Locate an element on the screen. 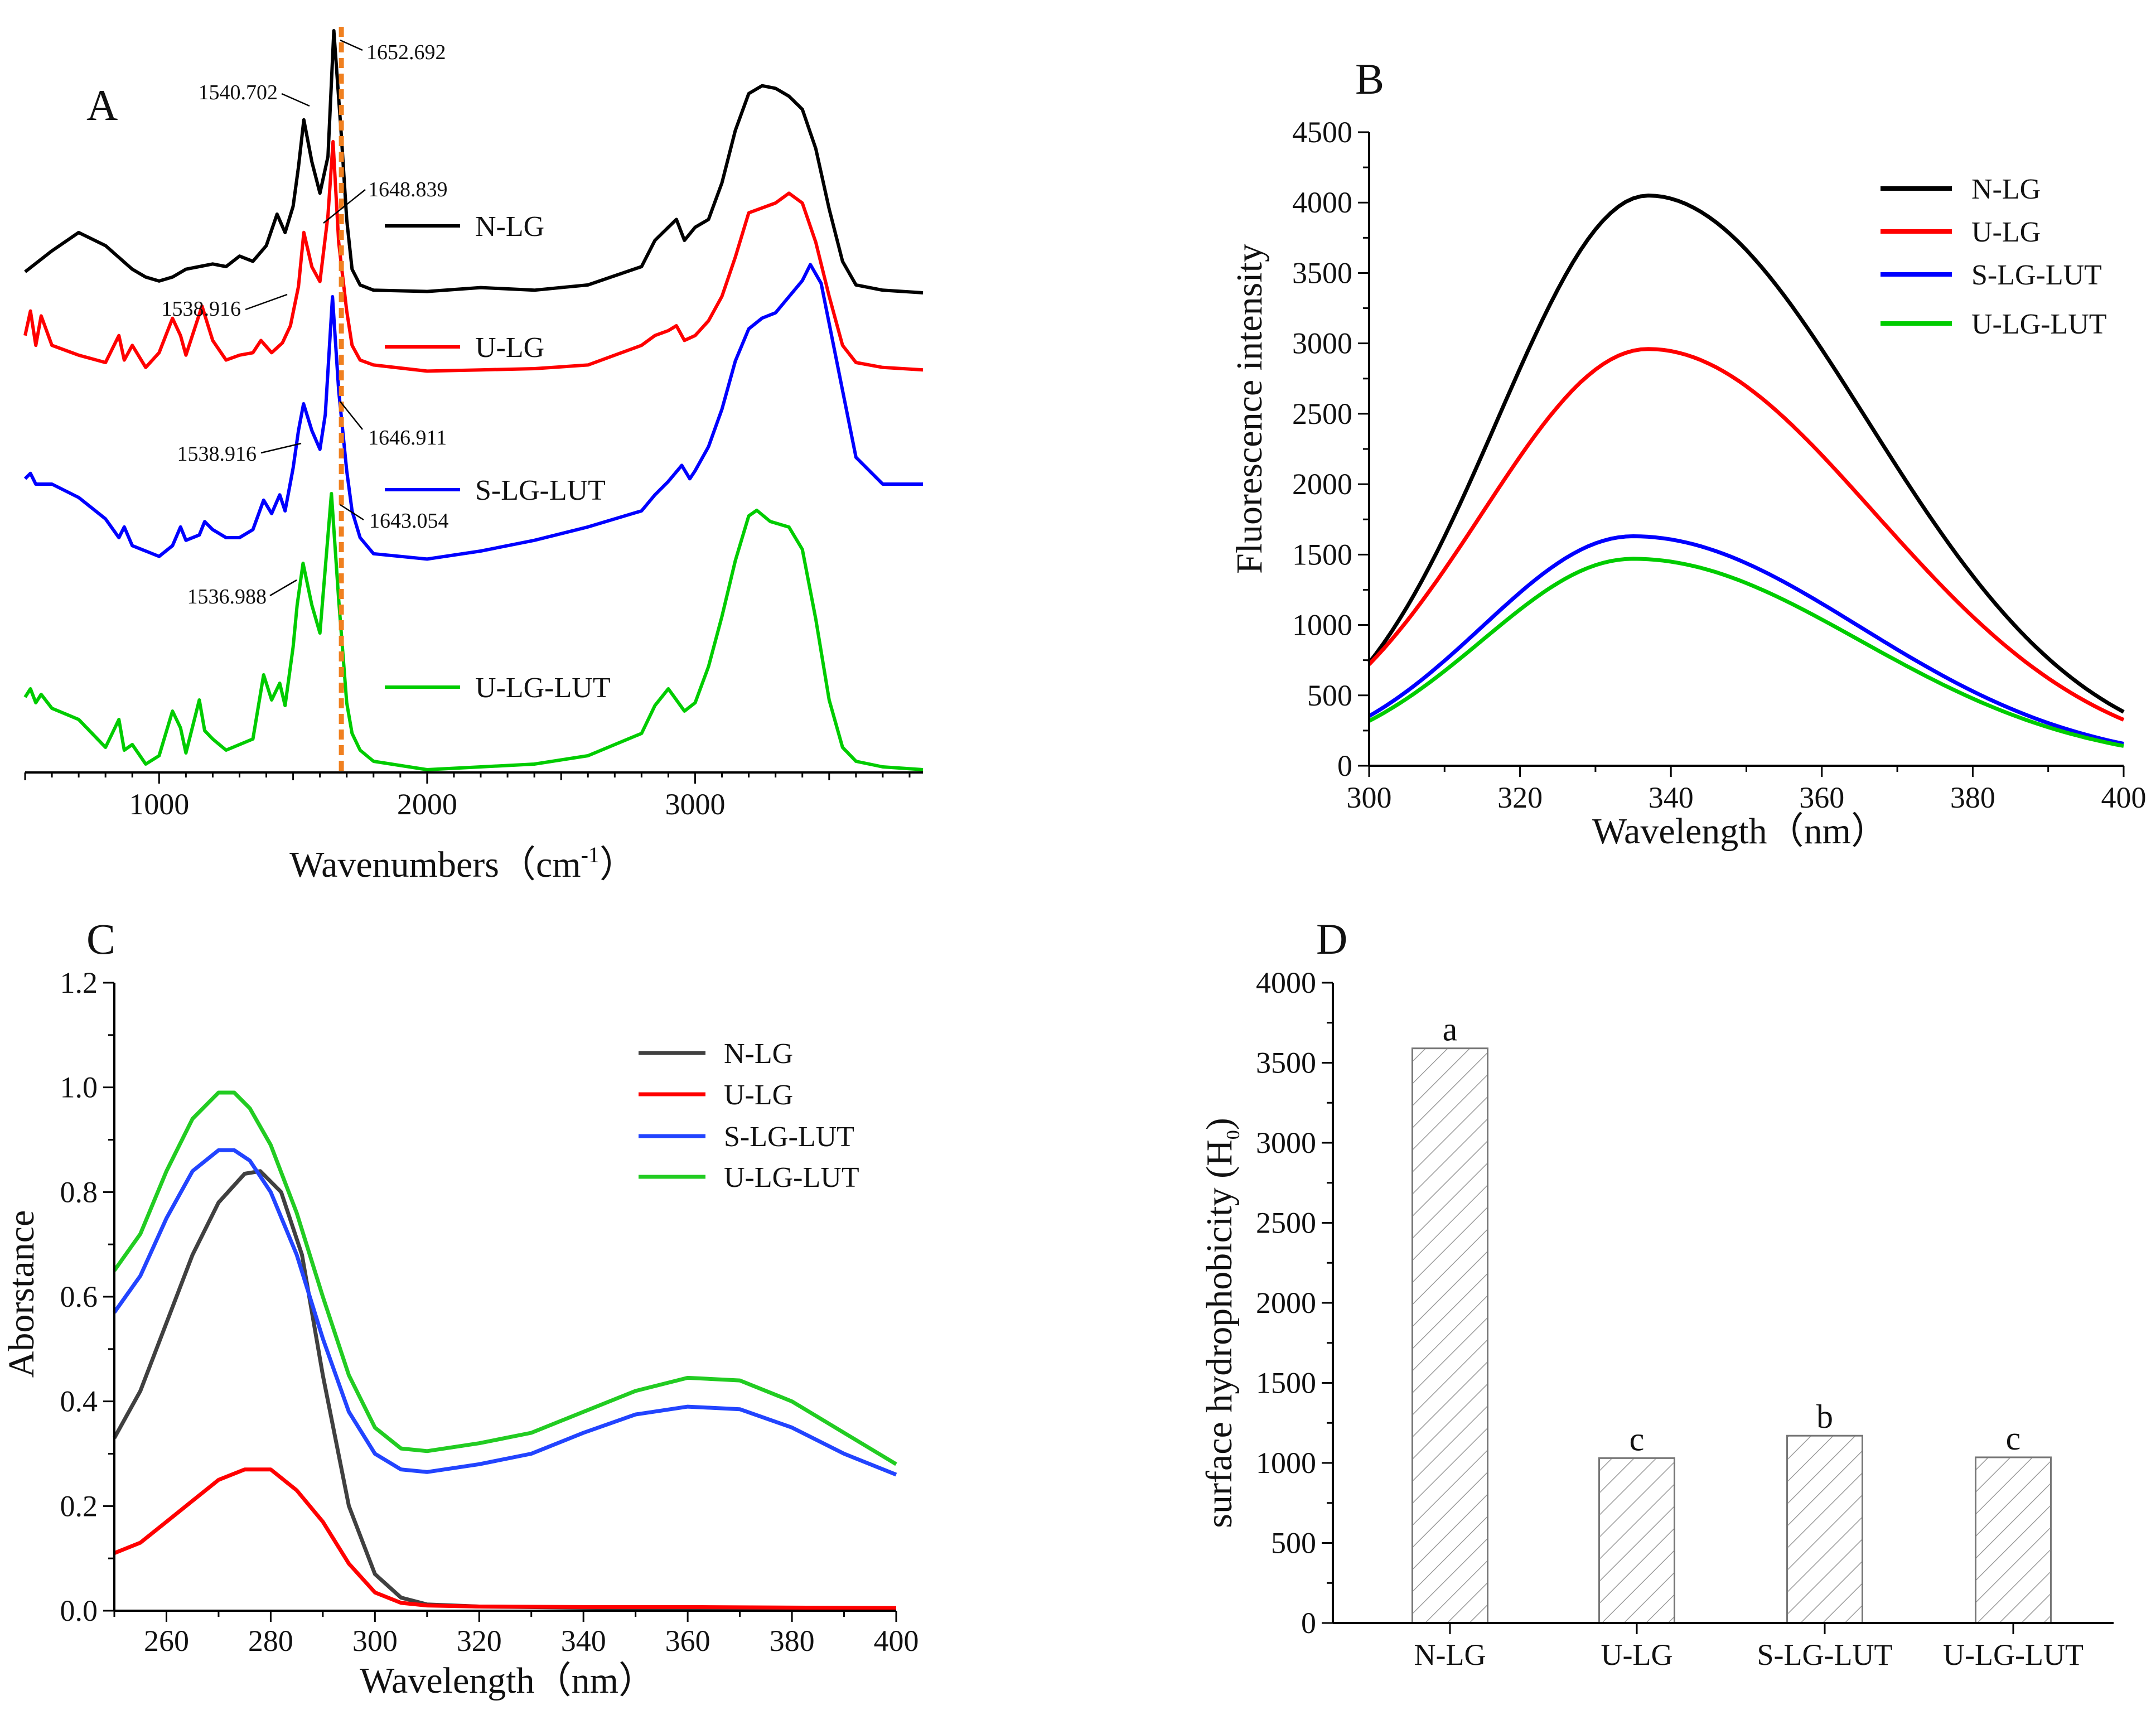  panel-c-legend-label: N-LG is located at coordinates (758, 1054).